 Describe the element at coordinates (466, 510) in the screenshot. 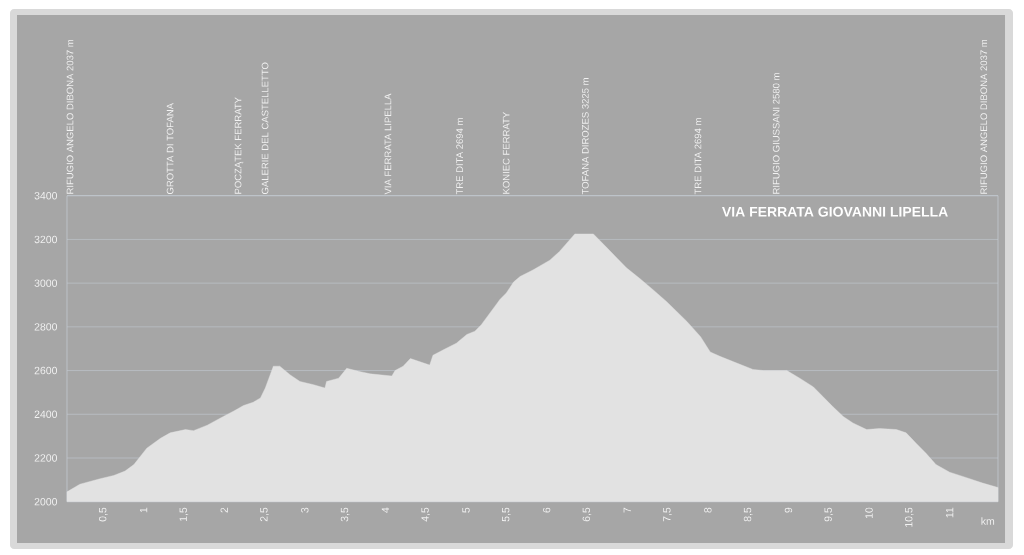

I see `x-tick-label: 5` at that location.